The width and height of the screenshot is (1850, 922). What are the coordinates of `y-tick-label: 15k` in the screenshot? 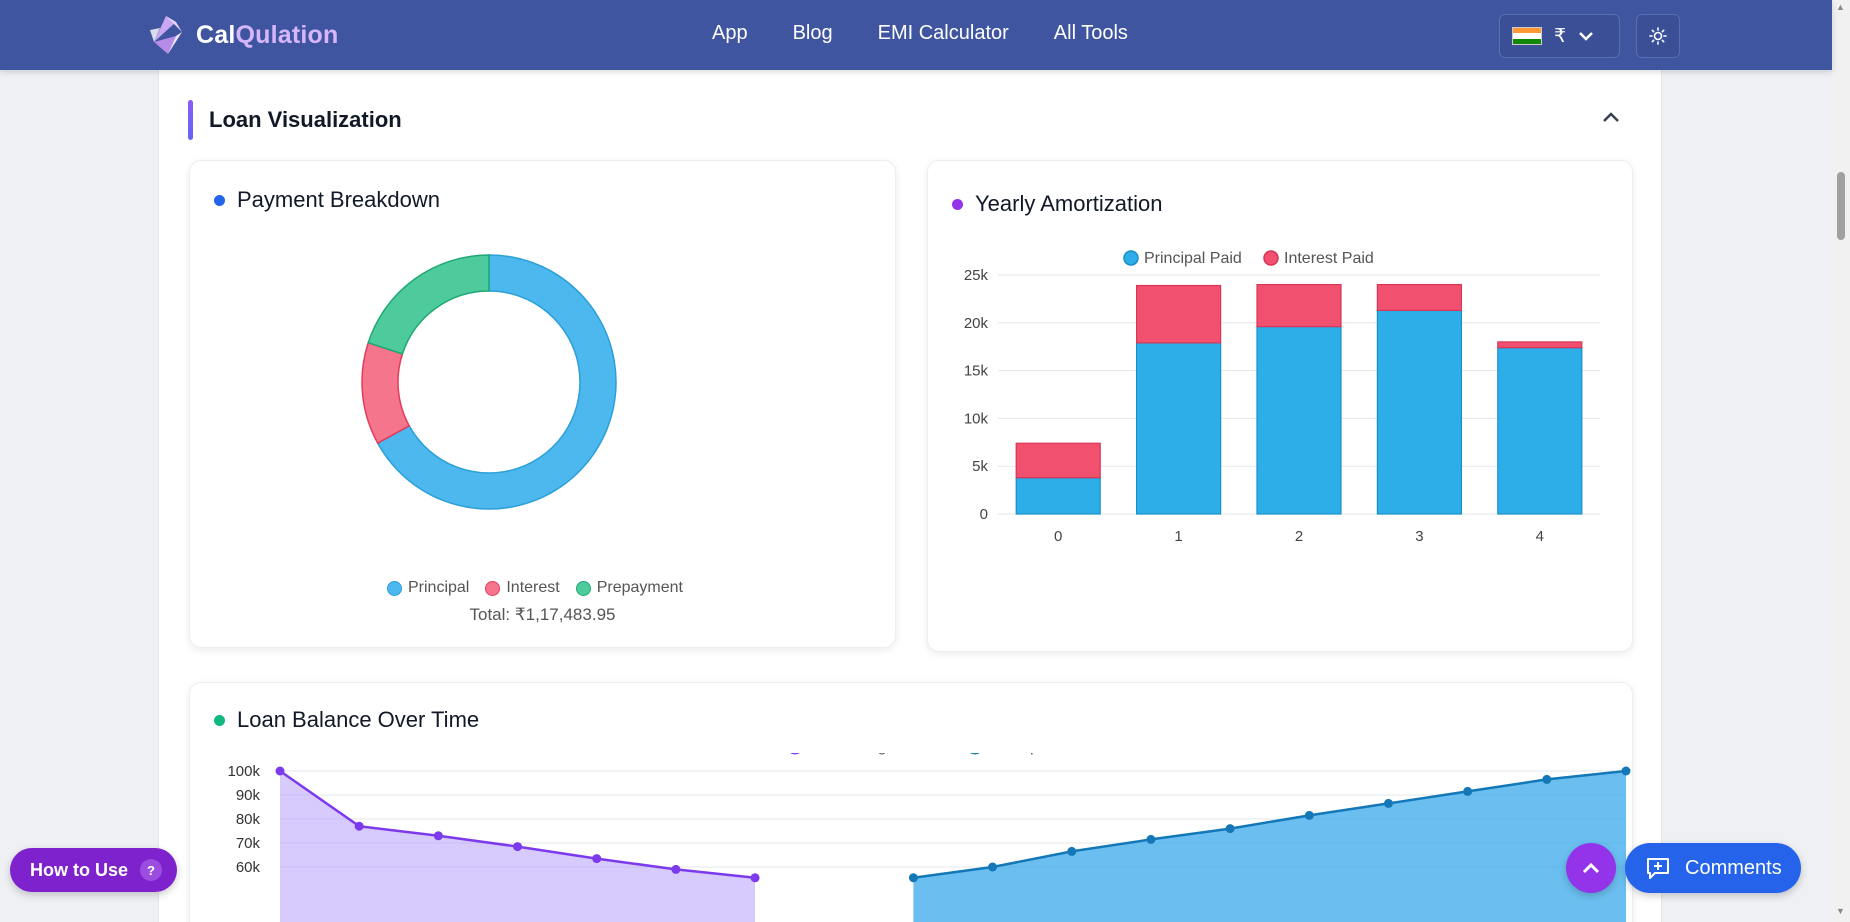 It's located at (976, 371).